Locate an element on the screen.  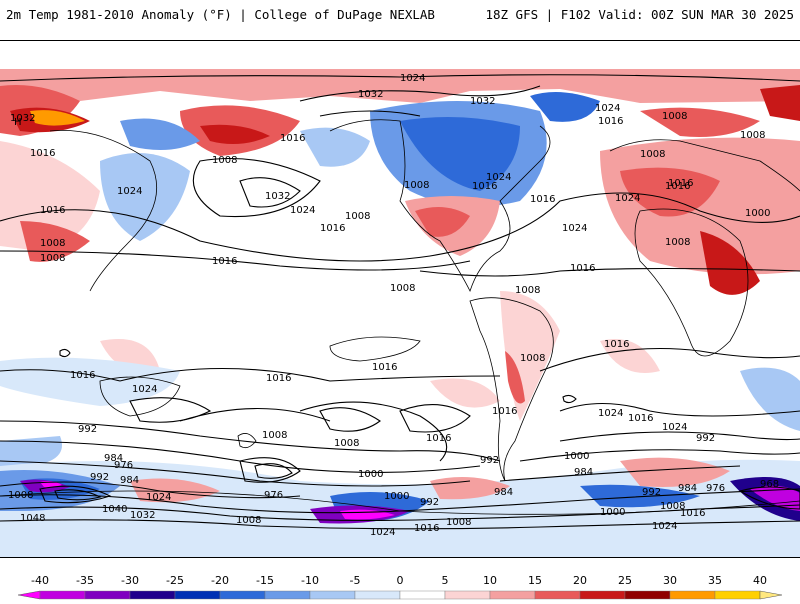
colorbar-tick-label: 10 is located at coordinates (490, 580).